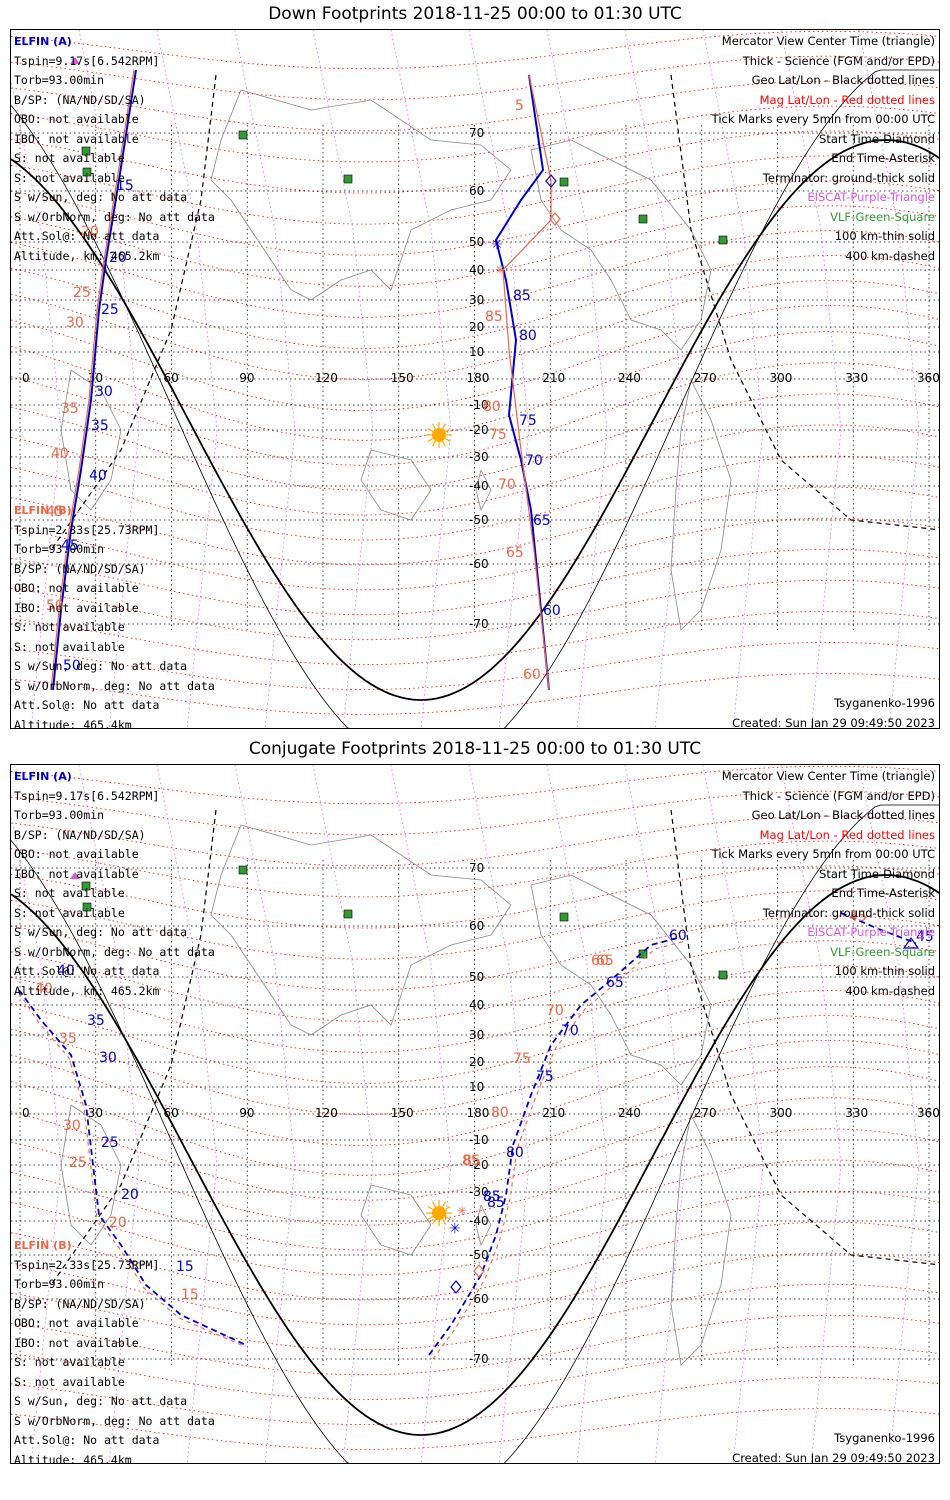 This screenshot has height=1500, width=950. What do you see at coordinates (781, 1113) in the screenshot?
I see `lon-tick-label: 300` at bounding box center [781, 1113].